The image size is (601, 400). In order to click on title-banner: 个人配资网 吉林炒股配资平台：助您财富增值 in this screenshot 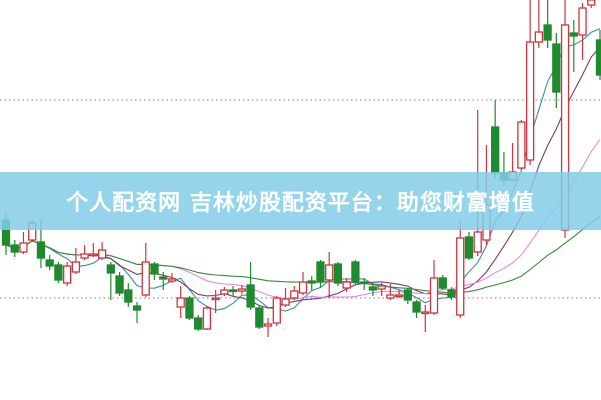, I will do `click(300, 201)`.